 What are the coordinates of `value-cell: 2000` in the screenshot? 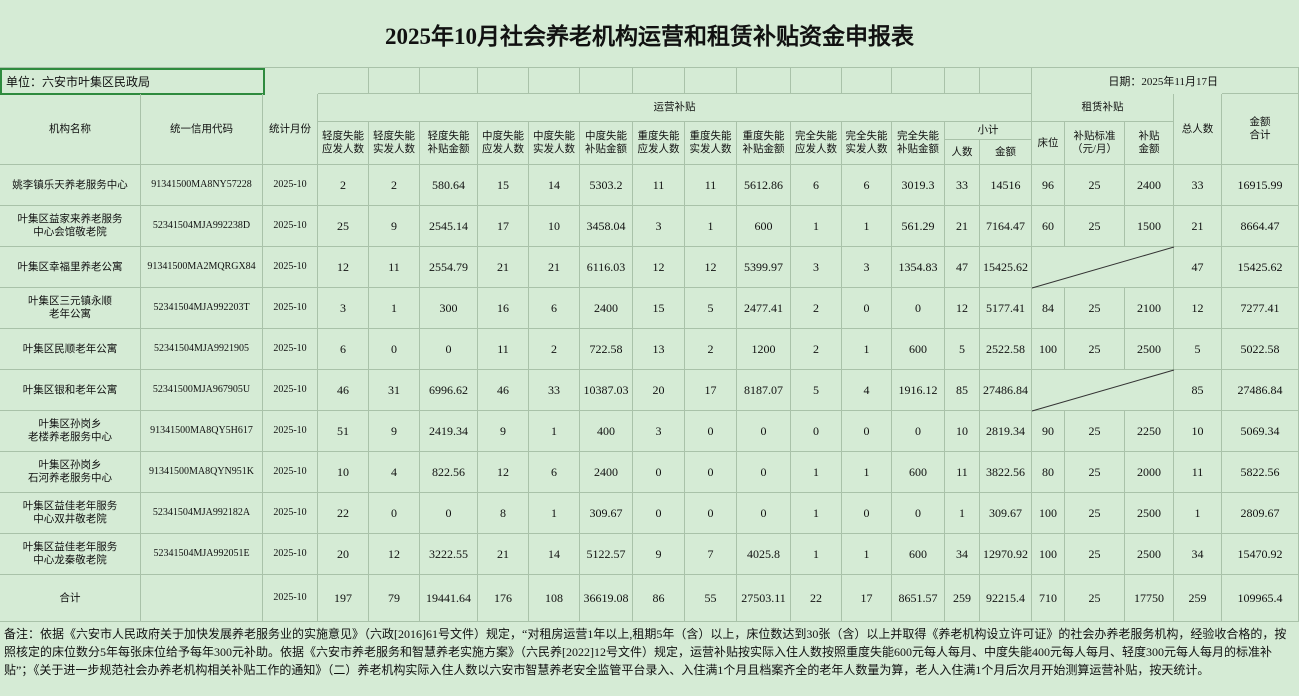 It's located at (1149, 472).